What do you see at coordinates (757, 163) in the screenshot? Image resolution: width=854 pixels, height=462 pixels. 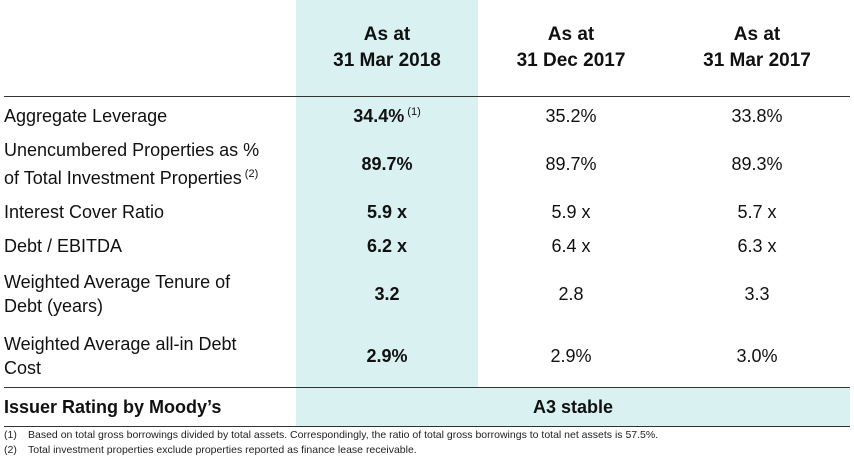 I see `cell-mar-2017: 89.3%` at bounding box center [757, 163].